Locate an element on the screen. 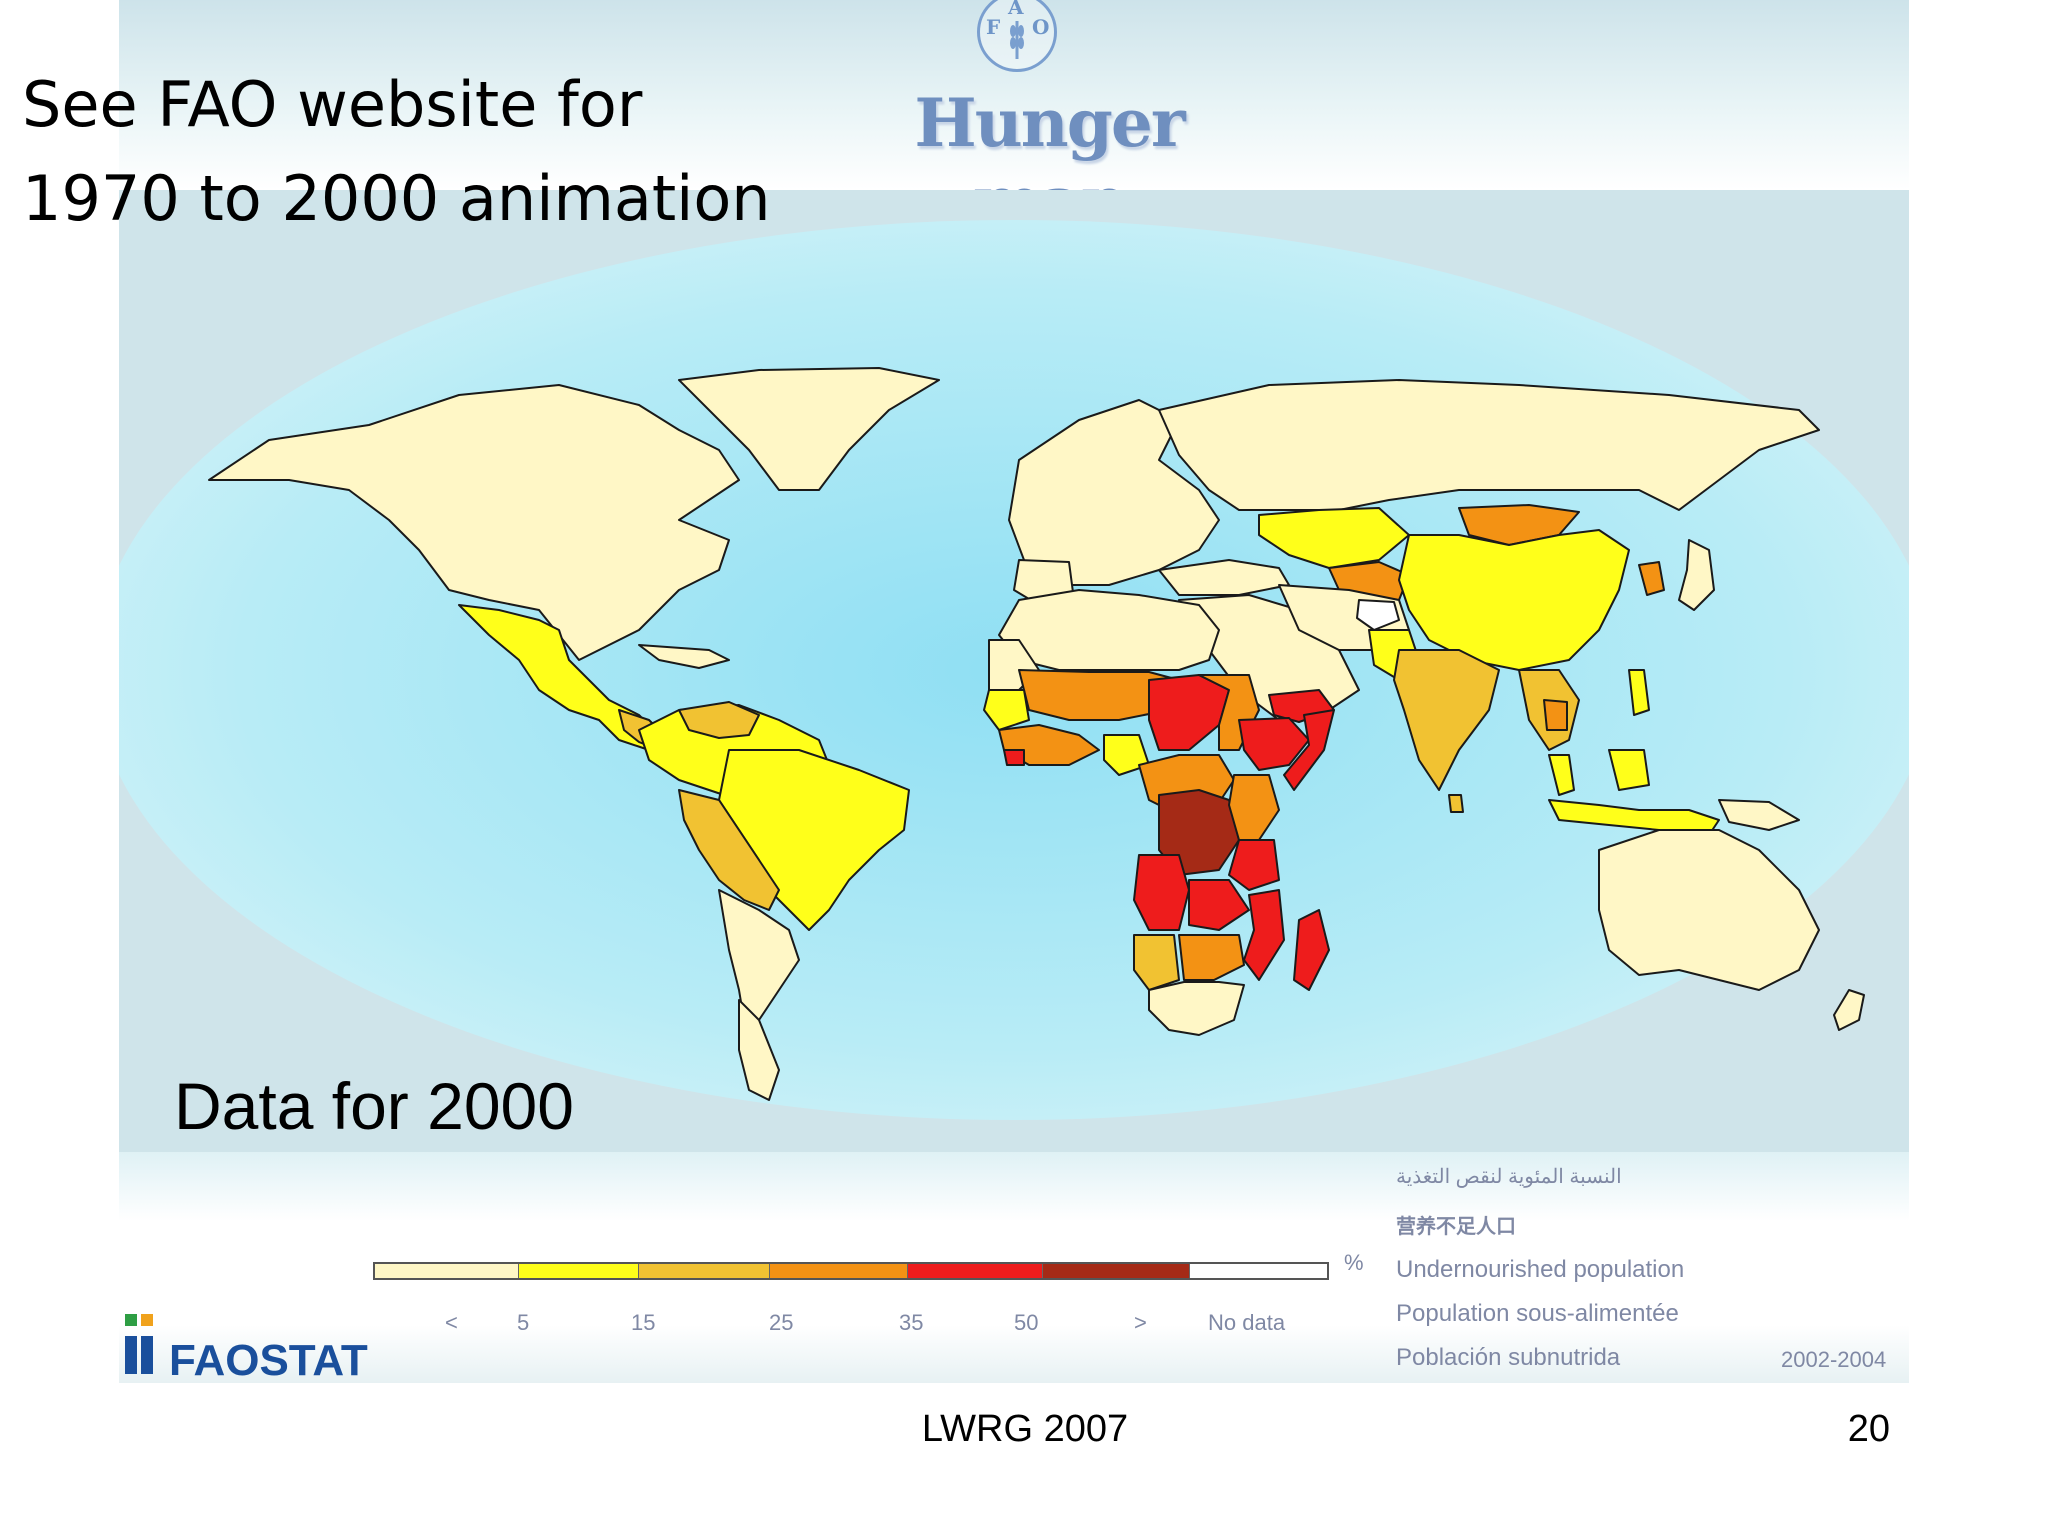 This screenshot has width=2048, height=1536. legend-tick-25: 25 is located at coordinates (781, 1322).